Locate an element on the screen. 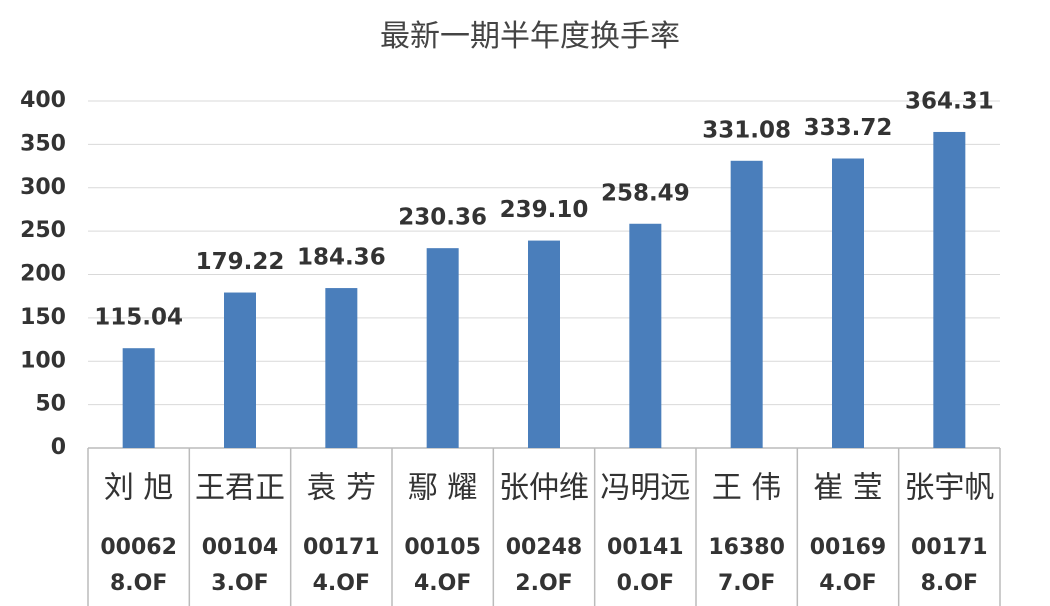  fund-code: 001043.OF is located at coordinates (240, 565).